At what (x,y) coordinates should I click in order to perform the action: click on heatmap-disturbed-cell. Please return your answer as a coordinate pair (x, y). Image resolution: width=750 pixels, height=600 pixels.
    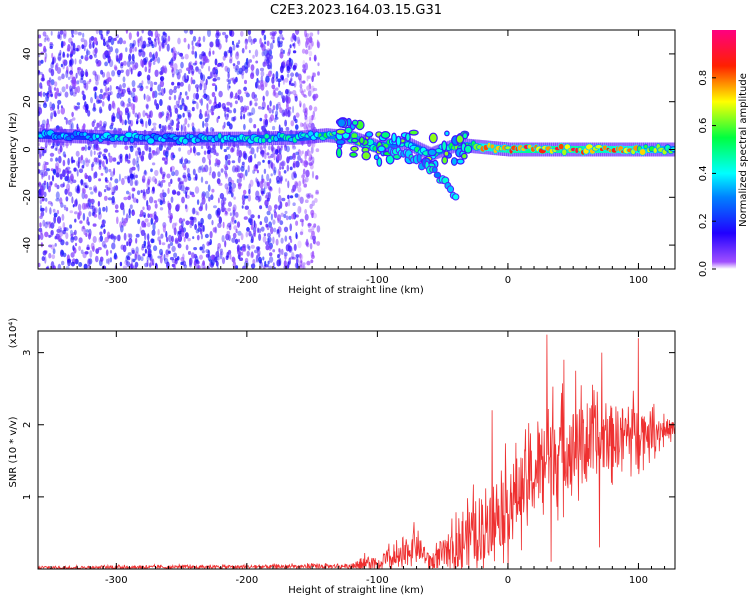
    Looking at the image, I should click on (447, 133).